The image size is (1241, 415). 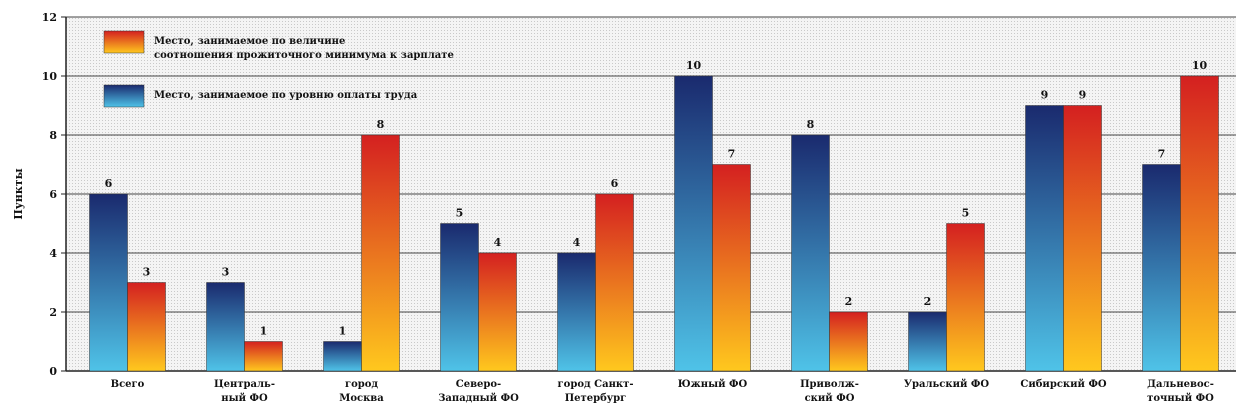 I want to click on y-tick-label: 6, so click(x=53, y=194).